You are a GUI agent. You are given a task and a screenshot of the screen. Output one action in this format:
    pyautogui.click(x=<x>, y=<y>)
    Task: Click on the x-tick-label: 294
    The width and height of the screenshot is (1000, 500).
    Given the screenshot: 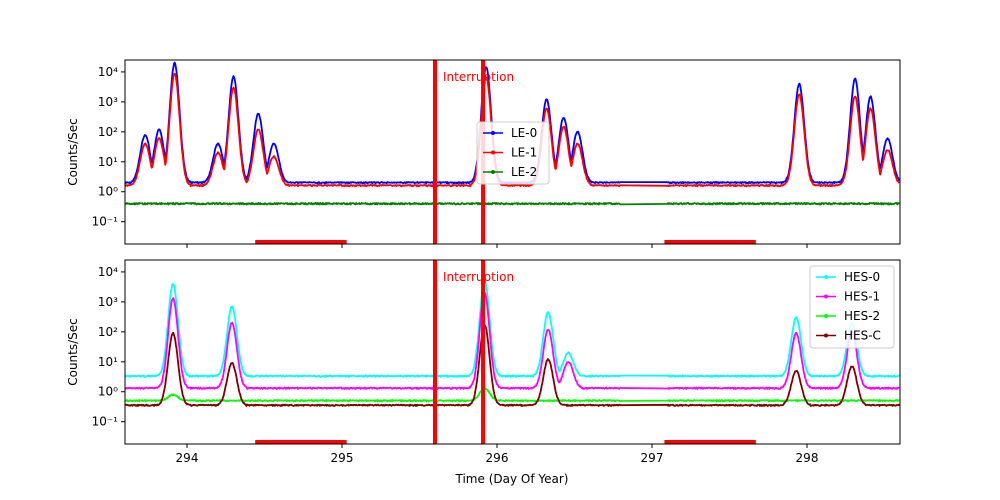 What is the action you would take?
    pyautogui.click(x=187, y=458)
    